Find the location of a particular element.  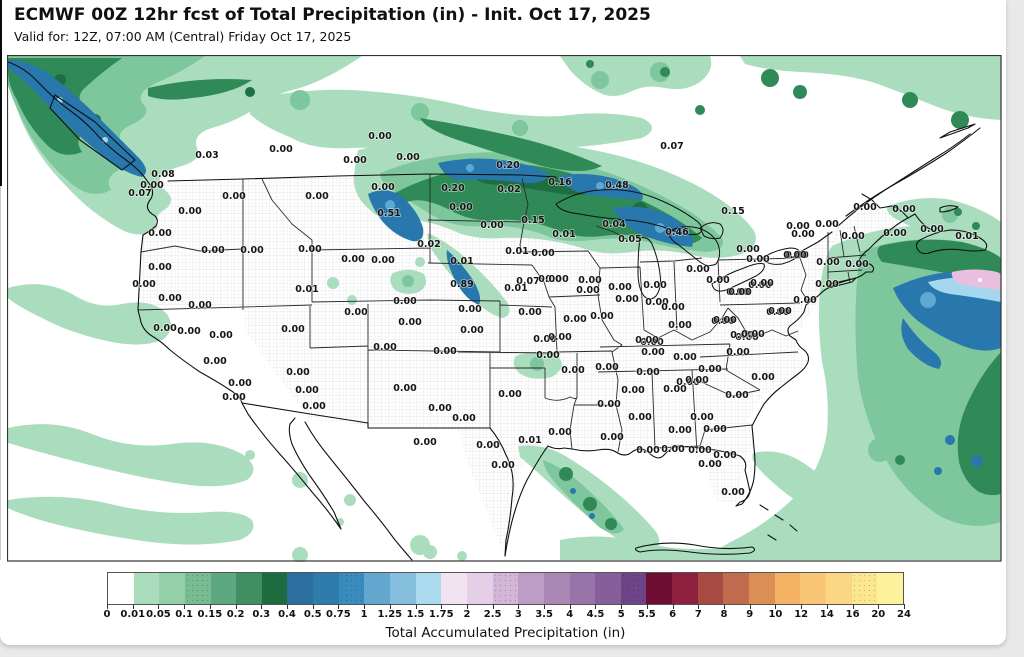

precip-value: 0.05 is located at coordinates (629, 239).